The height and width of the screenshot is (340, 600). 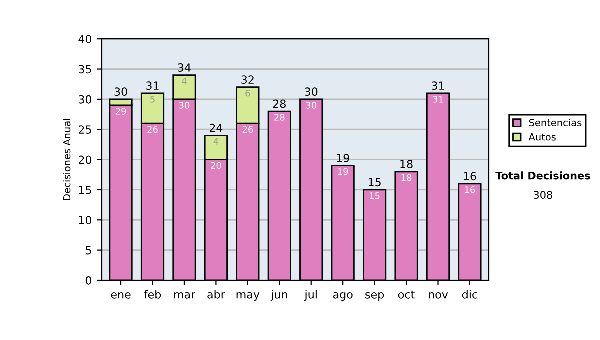 I want to click on total-label: 34, so click(x=184, y=68).